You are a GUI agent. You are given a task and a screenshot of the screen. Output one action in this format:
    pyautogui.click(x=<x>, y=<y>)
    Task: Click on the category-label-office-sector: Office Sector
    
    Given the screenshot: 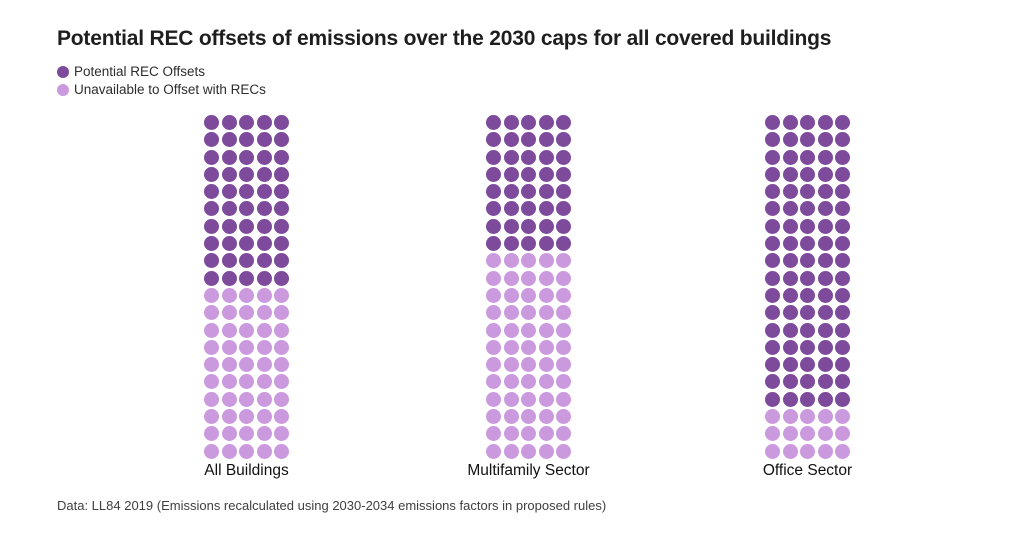 What is the action you would take?
    pyautogui.click(x=807, y=470)
    